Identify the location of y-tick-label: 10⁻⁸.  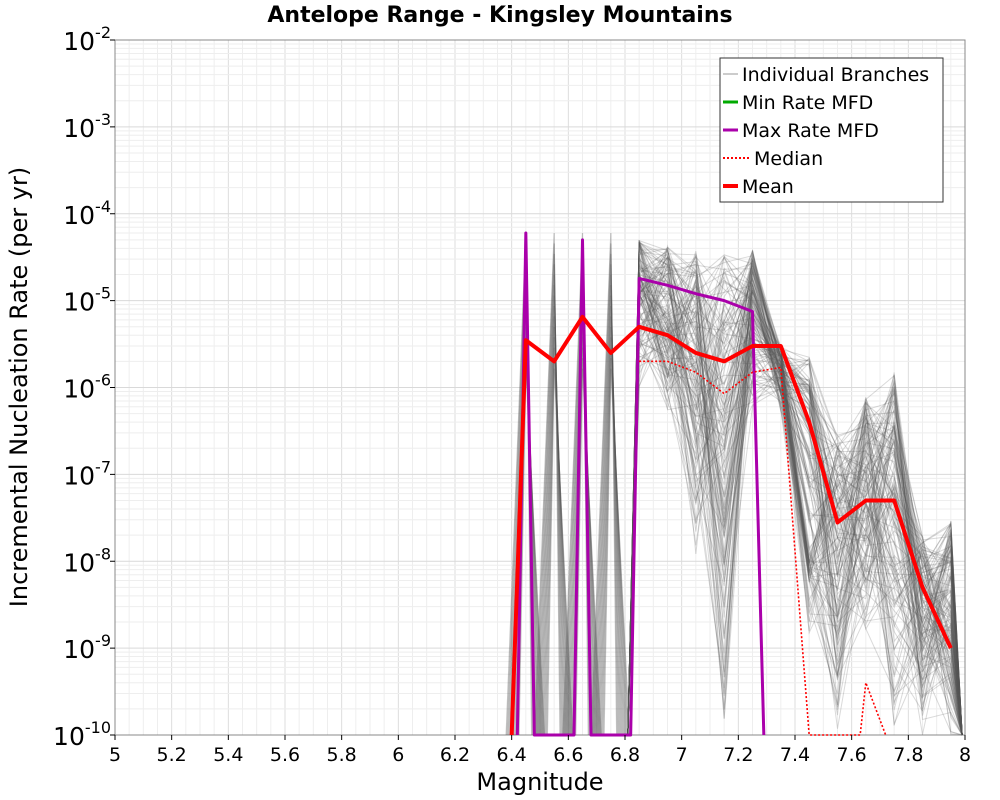
(87, 560).